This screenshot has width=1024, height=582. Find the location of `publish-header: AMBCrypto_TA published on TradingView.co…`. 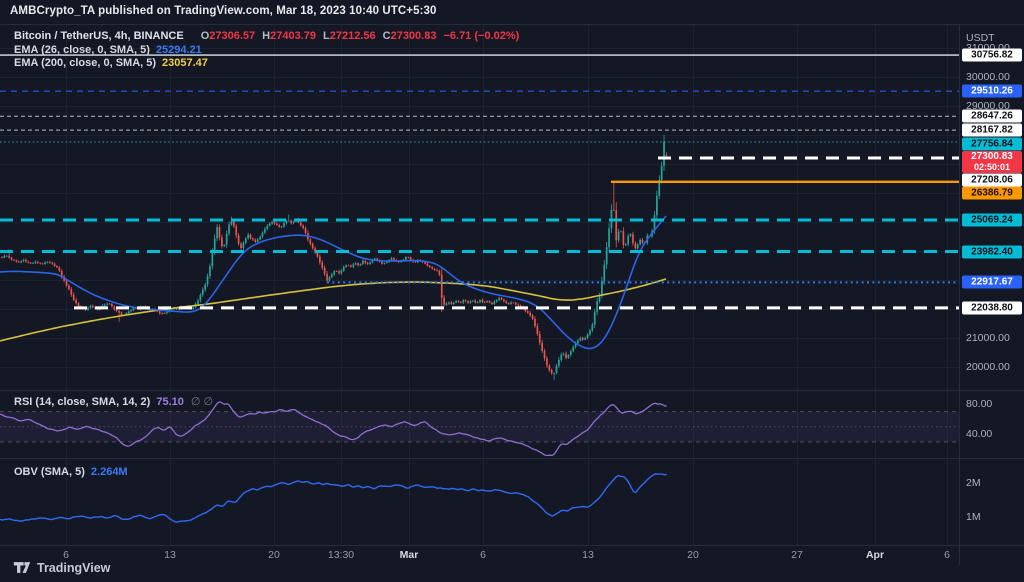

publish-header: AMBCrypto_TA published on TradingView.co… is located at coordinates (223, 11).